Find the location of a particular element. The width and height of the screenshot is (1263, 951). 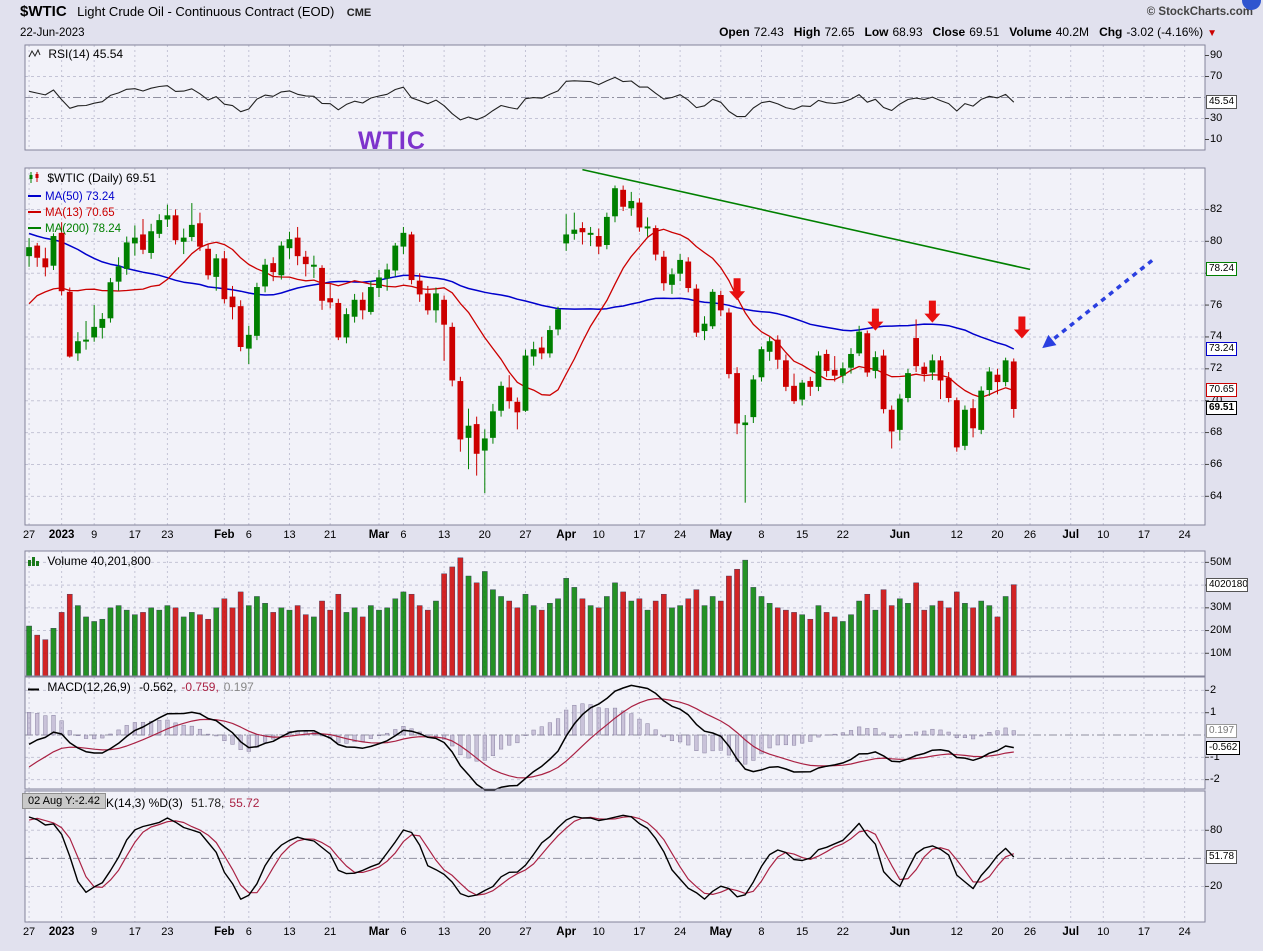

price-value-tag: 73.24 is located at coordinates (1222, 349).